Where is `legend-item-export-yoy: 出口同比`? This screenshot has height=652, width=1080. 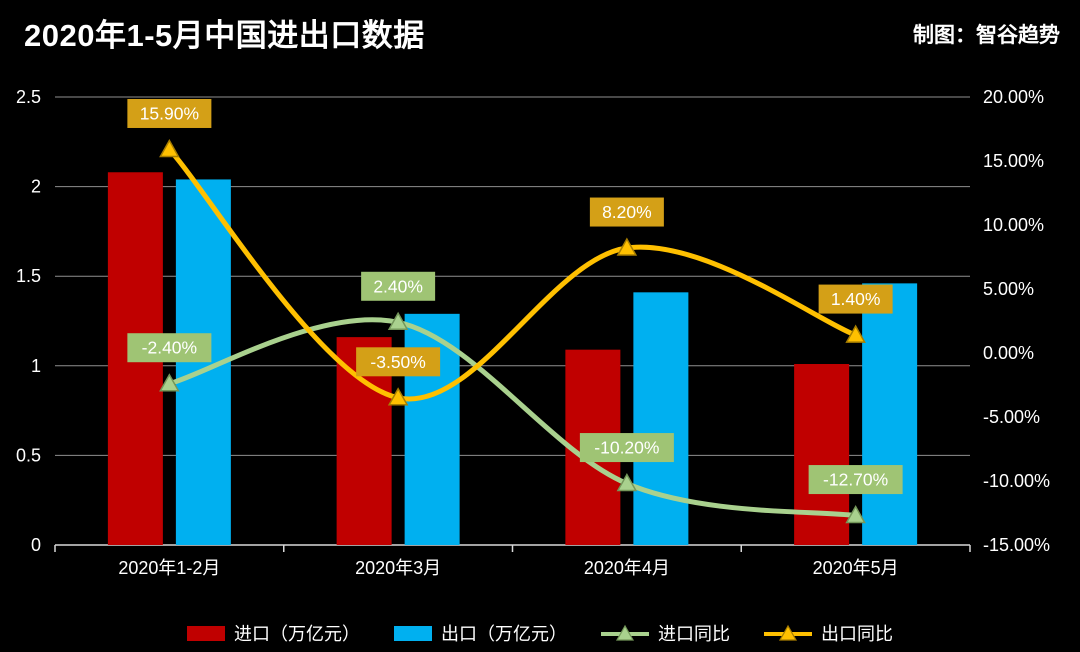
legend-item-export-yoy: 出口同比 is located at coordinates (828, 633).